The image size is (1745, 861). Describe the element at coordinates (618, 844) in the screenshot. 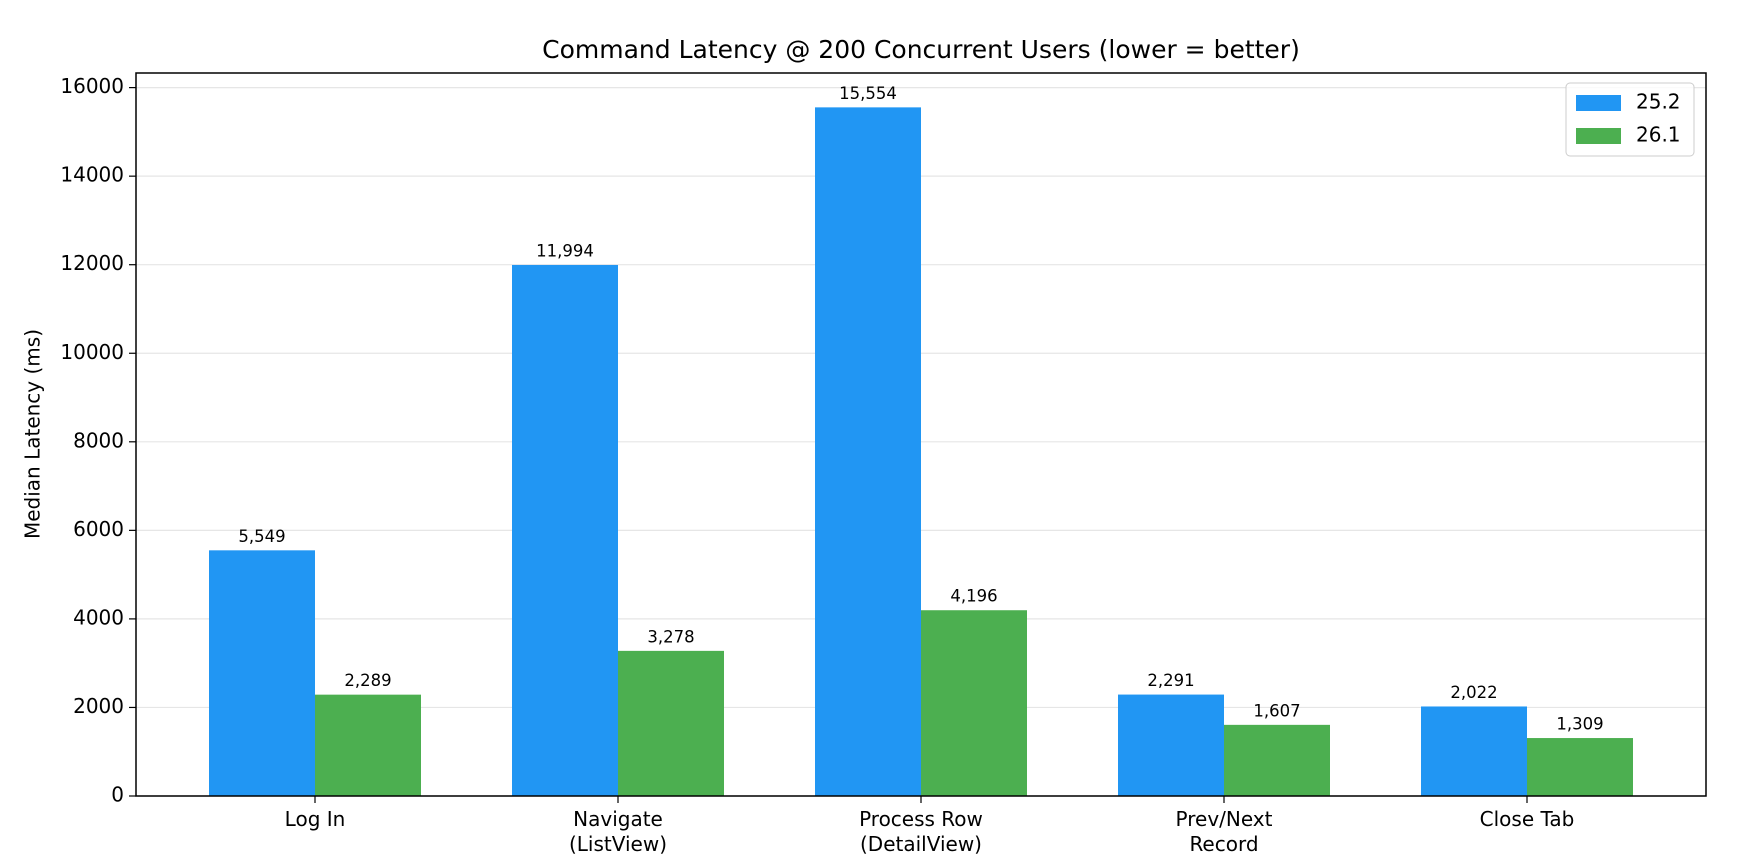

I see `x-tick-label-line: (ListView)` at that location.